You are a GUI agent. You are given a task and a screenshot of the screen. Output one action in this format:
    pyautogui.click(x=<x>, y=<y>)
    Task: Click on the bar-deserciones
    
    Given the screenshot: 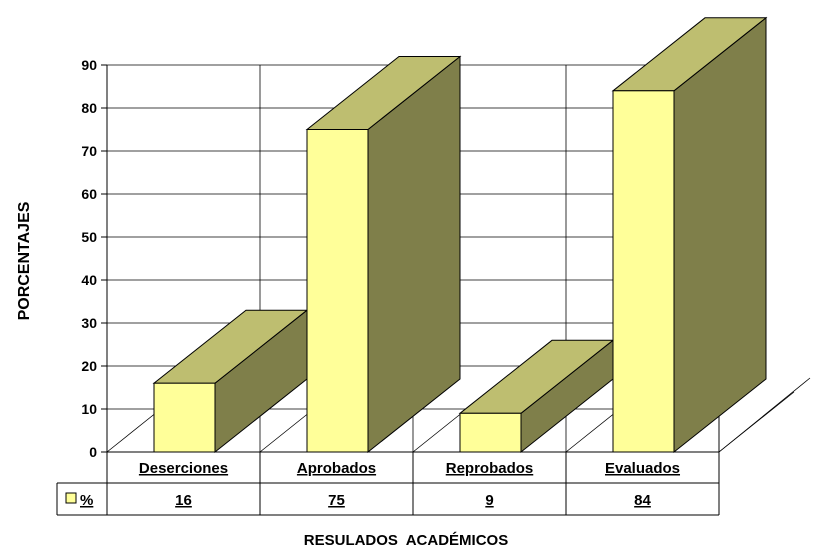 What is the action you would take?
    pyautogui.click(x=230, y=381)
    